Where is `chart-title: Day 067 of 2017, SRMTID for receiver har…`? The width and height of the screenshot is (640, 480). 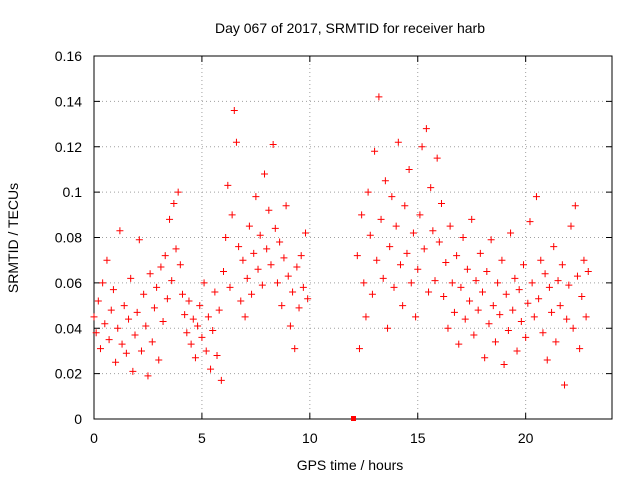 chart-title: Day 067 of 2017, SRMTID for receiver har… is located at coordinates (350, 28).